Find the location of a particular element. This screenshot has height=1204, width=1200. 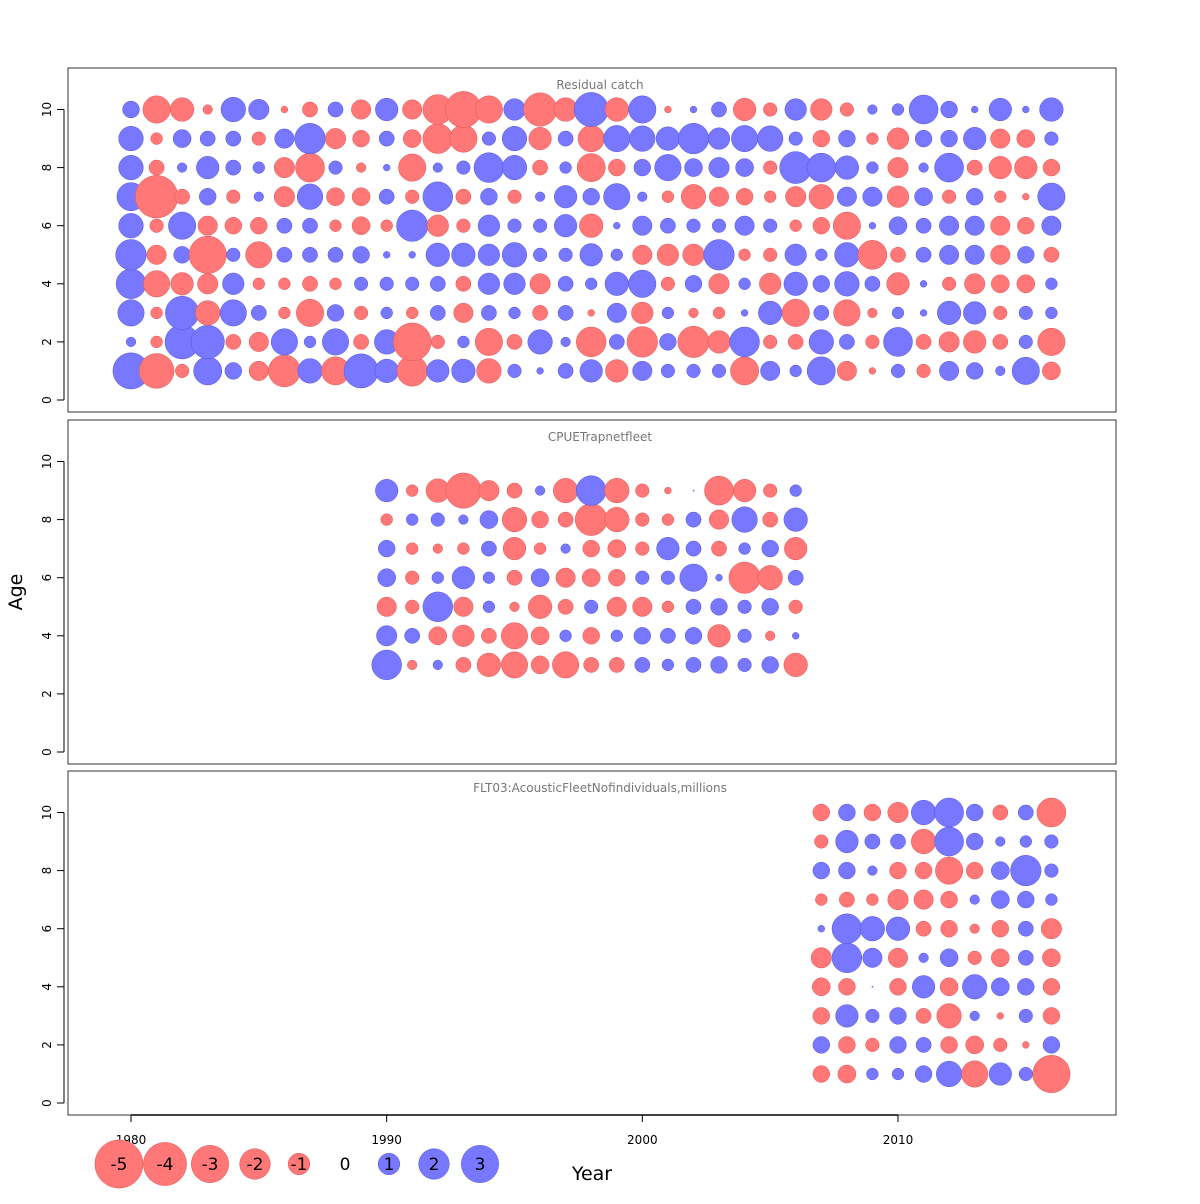

legend-item: 2 is located at coordinates (434, 1164).